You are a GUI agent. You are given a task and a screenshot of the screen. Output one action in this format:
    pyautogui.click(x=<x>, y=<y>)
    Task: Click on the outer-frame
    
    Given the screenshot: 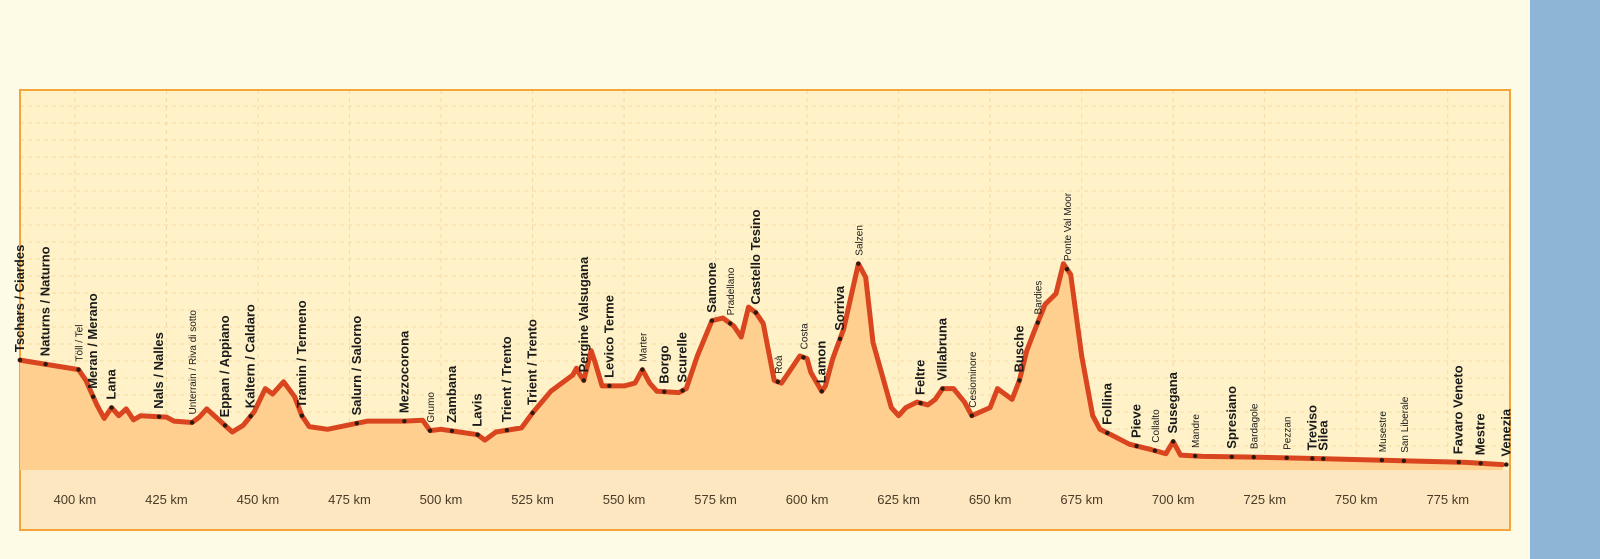 What is the action you would take?
    pyautogui.click(x=1565, y=279)
    